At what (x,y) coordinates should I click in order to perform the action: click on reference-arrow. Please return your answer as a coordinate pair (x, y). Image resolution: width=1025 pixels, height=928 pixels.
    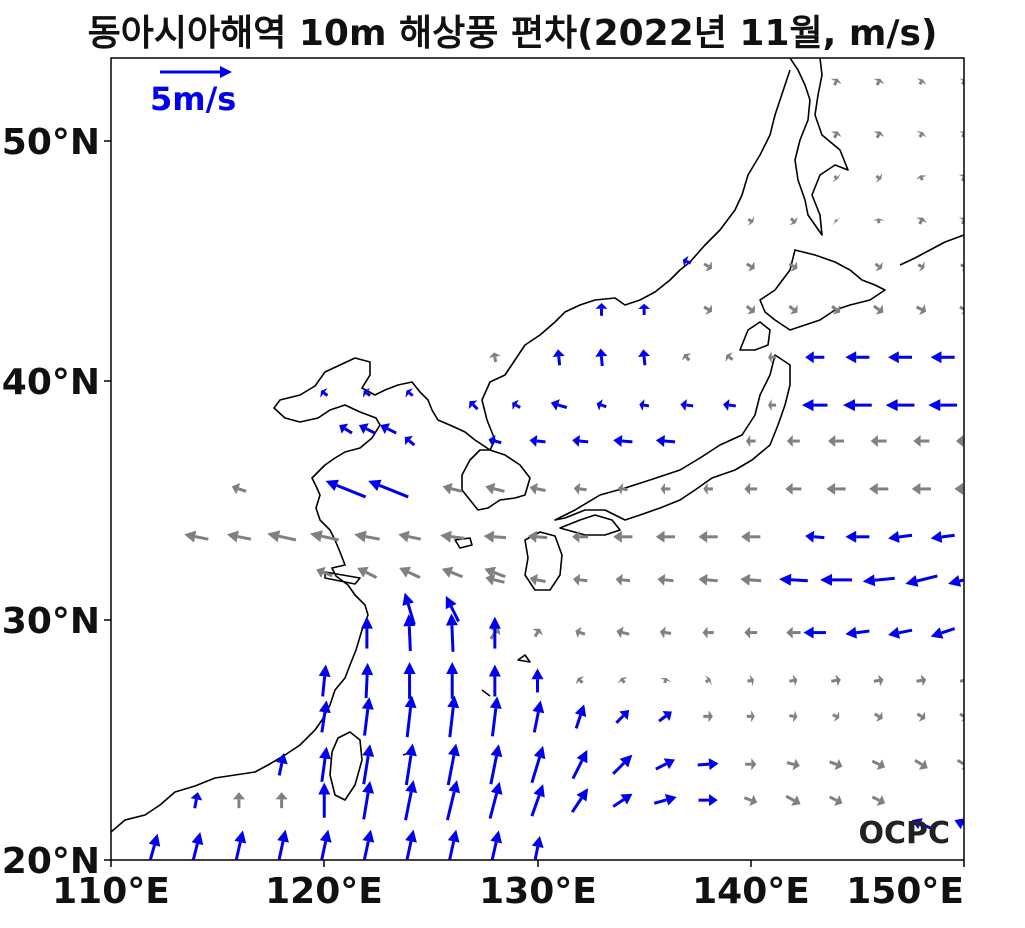
    Looking at the image, I should click on (196, 72).